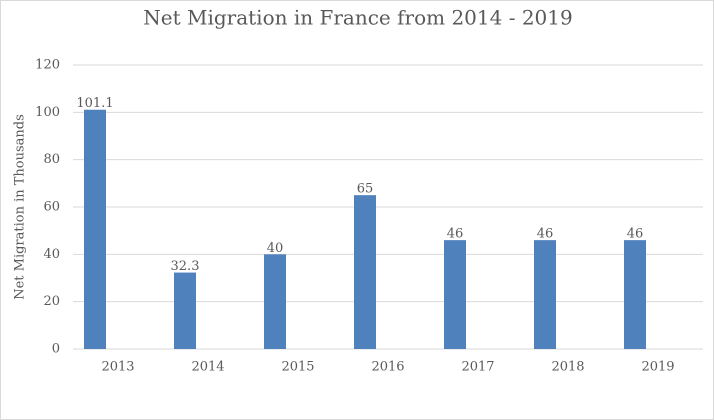 This screenshot has height=420, width=714. What do you see at coordinates (657, 367) in the screenshot?
I see `x-tick-label: 2019` at bounding box center [657, 367].